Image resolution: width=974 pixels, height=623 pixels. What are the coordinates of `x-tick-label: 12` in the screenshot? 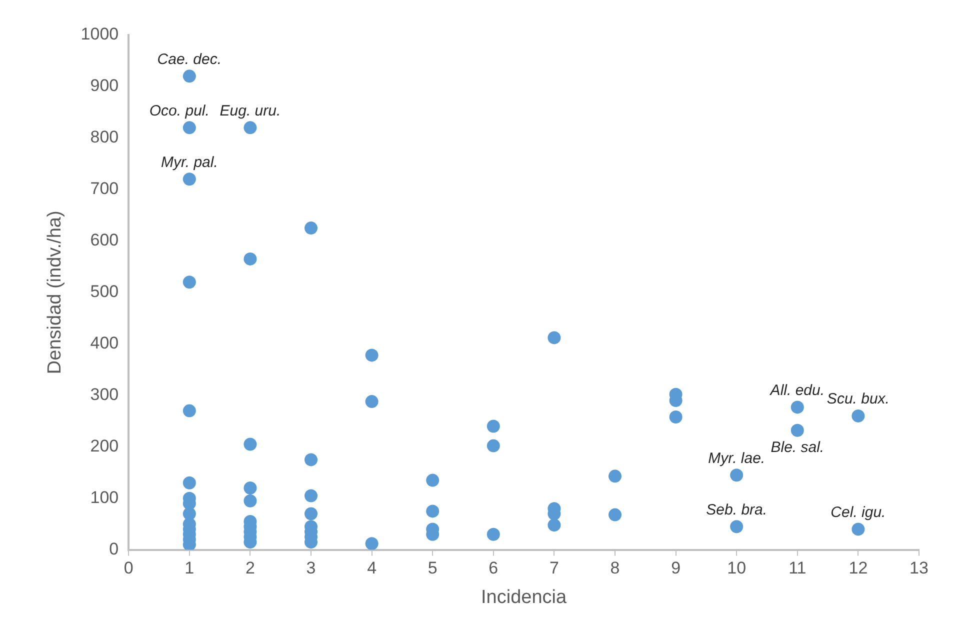 It's located at (858, 568).